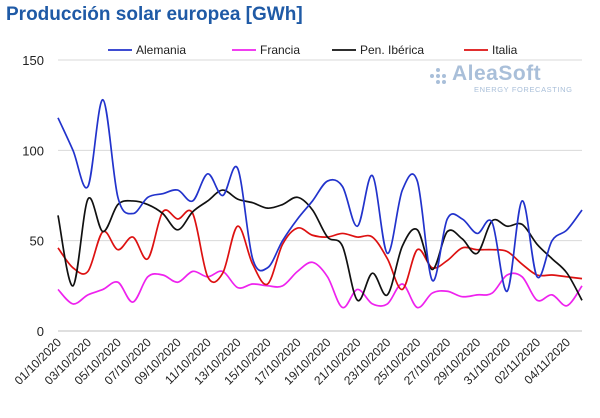  What do you see at coordinates (280, 50) in the screenshot?
I see `legend-label: Francia` at bounding box center [280, 50].